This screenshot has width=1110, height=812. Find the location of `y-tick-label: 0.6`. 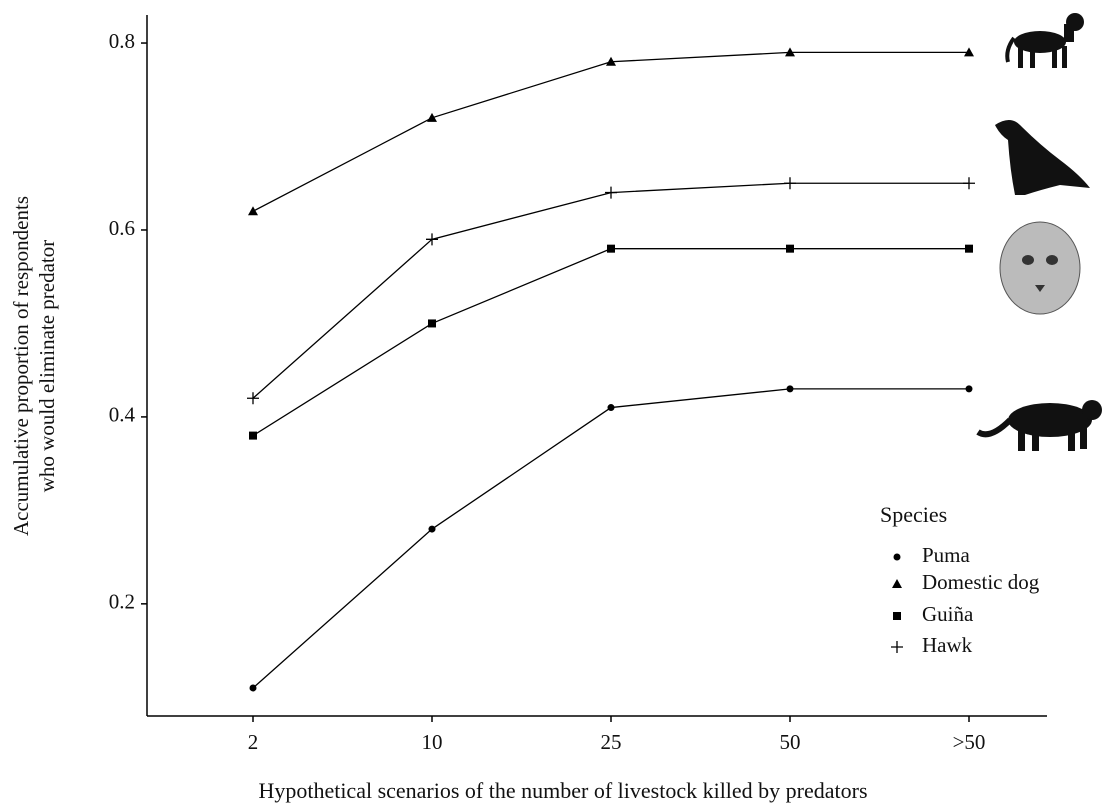

y-tick-label: 0.6 is located at coordinates (122, 228).